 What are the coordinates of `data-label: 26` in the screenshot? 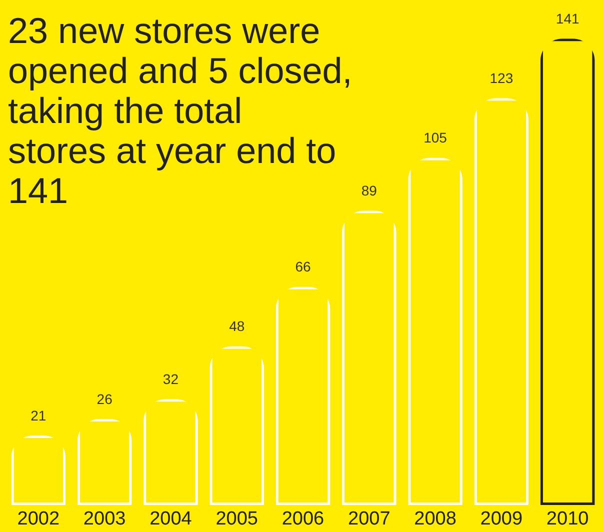 It's located at (104, 399).